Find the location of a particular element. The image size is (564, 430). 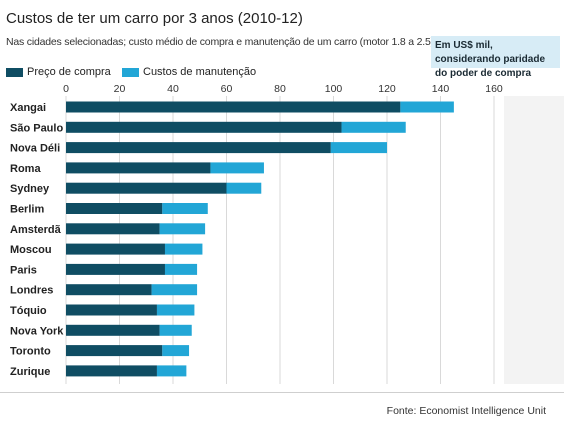

x-tick-label-0: 0 is located at coordinates (66, 89).